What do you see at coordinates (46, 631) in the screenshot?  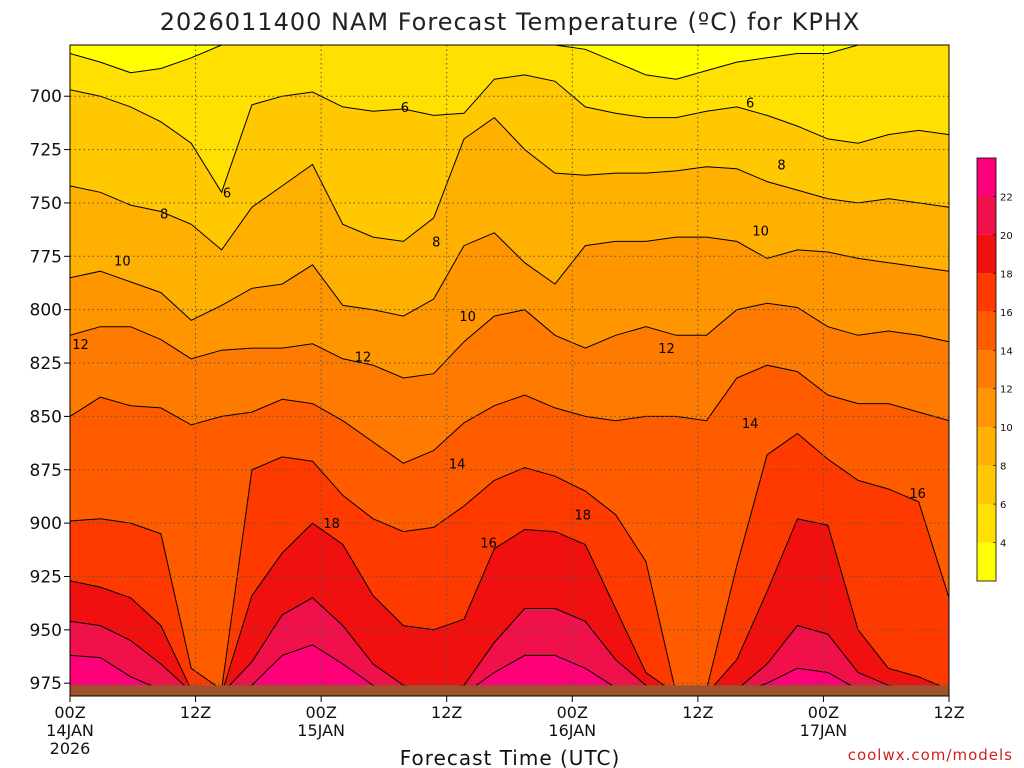 I see `y-tick-label: 950` at bounding box center [46, 631].